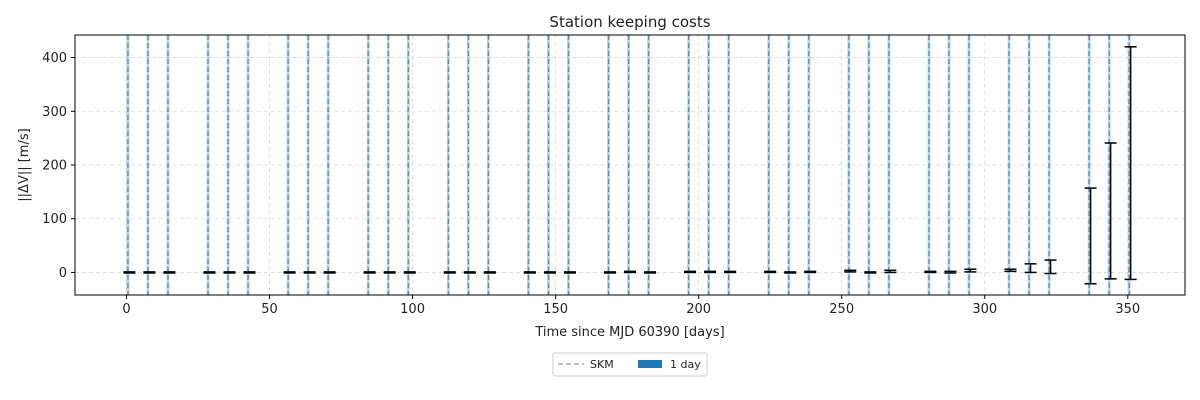 This screenshot has width=1200, height=400. What do you see at coordinates (555, 309) in the screenshot?
I see `x-tick-label-3: 150` at bounding box center [555, 309].